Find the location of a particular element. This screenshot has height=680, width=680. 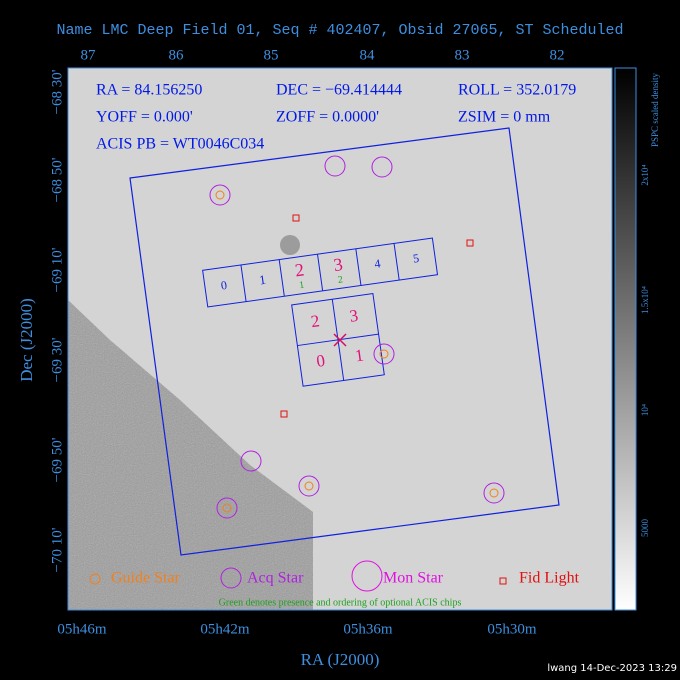

bottom-tick: 05h30m is located at coordinates (512, 629).